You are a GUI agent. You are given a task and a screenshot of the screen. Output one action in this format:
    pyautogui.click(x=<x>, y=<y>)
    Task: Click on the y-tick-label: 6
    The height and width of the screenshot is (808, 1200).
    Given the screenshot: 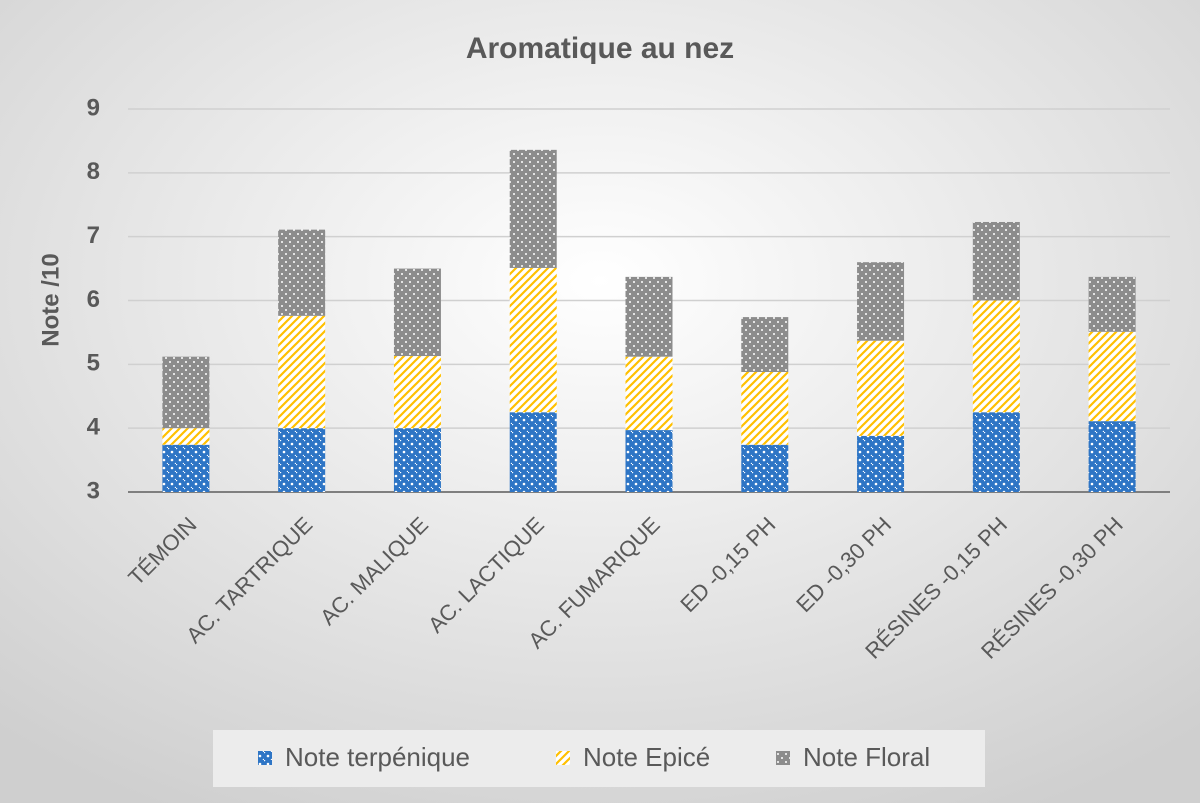 What is the action you would take?
    pyautogui.click(x=93, y=299)
    